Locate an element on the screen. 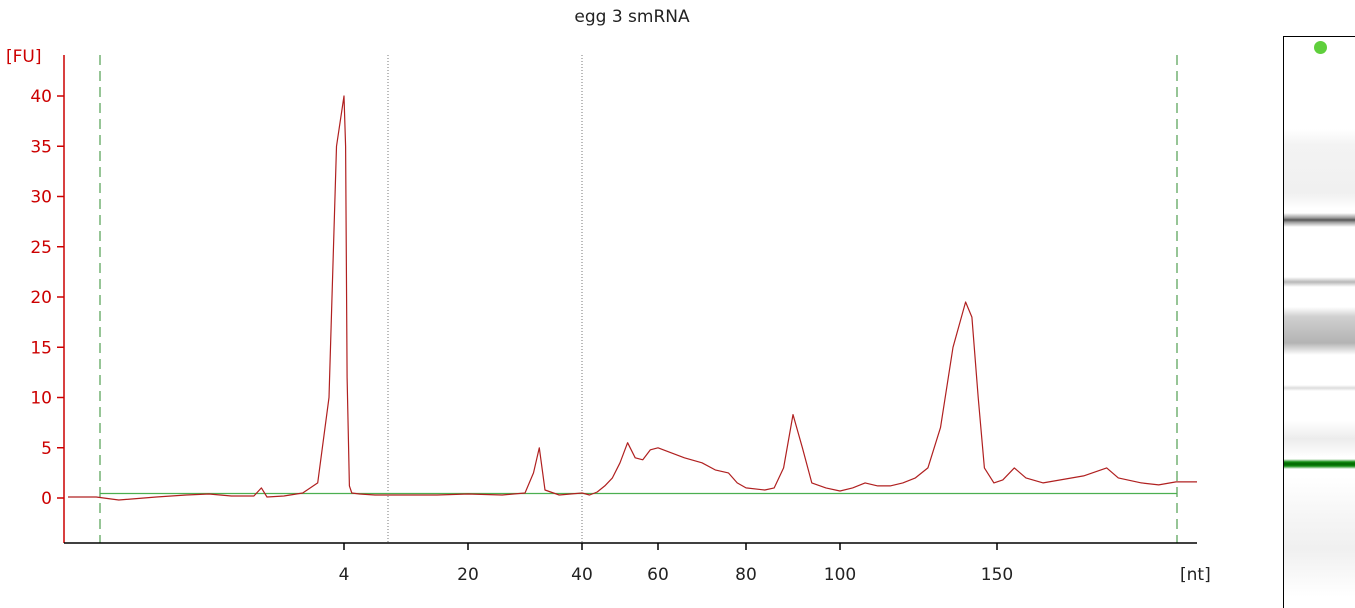 This screenshot has width=1355, height=608. y-tick-label: 15 is located at coordinates (41, 348).